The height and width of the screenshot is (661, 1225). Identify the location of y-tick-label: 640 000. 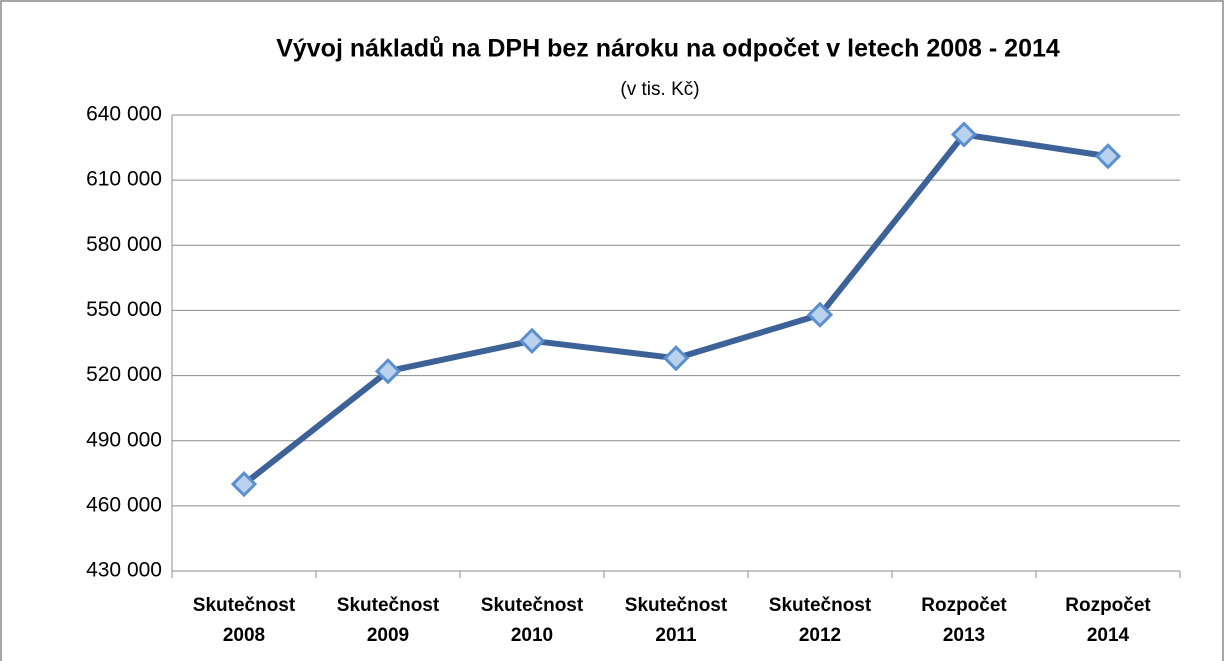
(124, 114).